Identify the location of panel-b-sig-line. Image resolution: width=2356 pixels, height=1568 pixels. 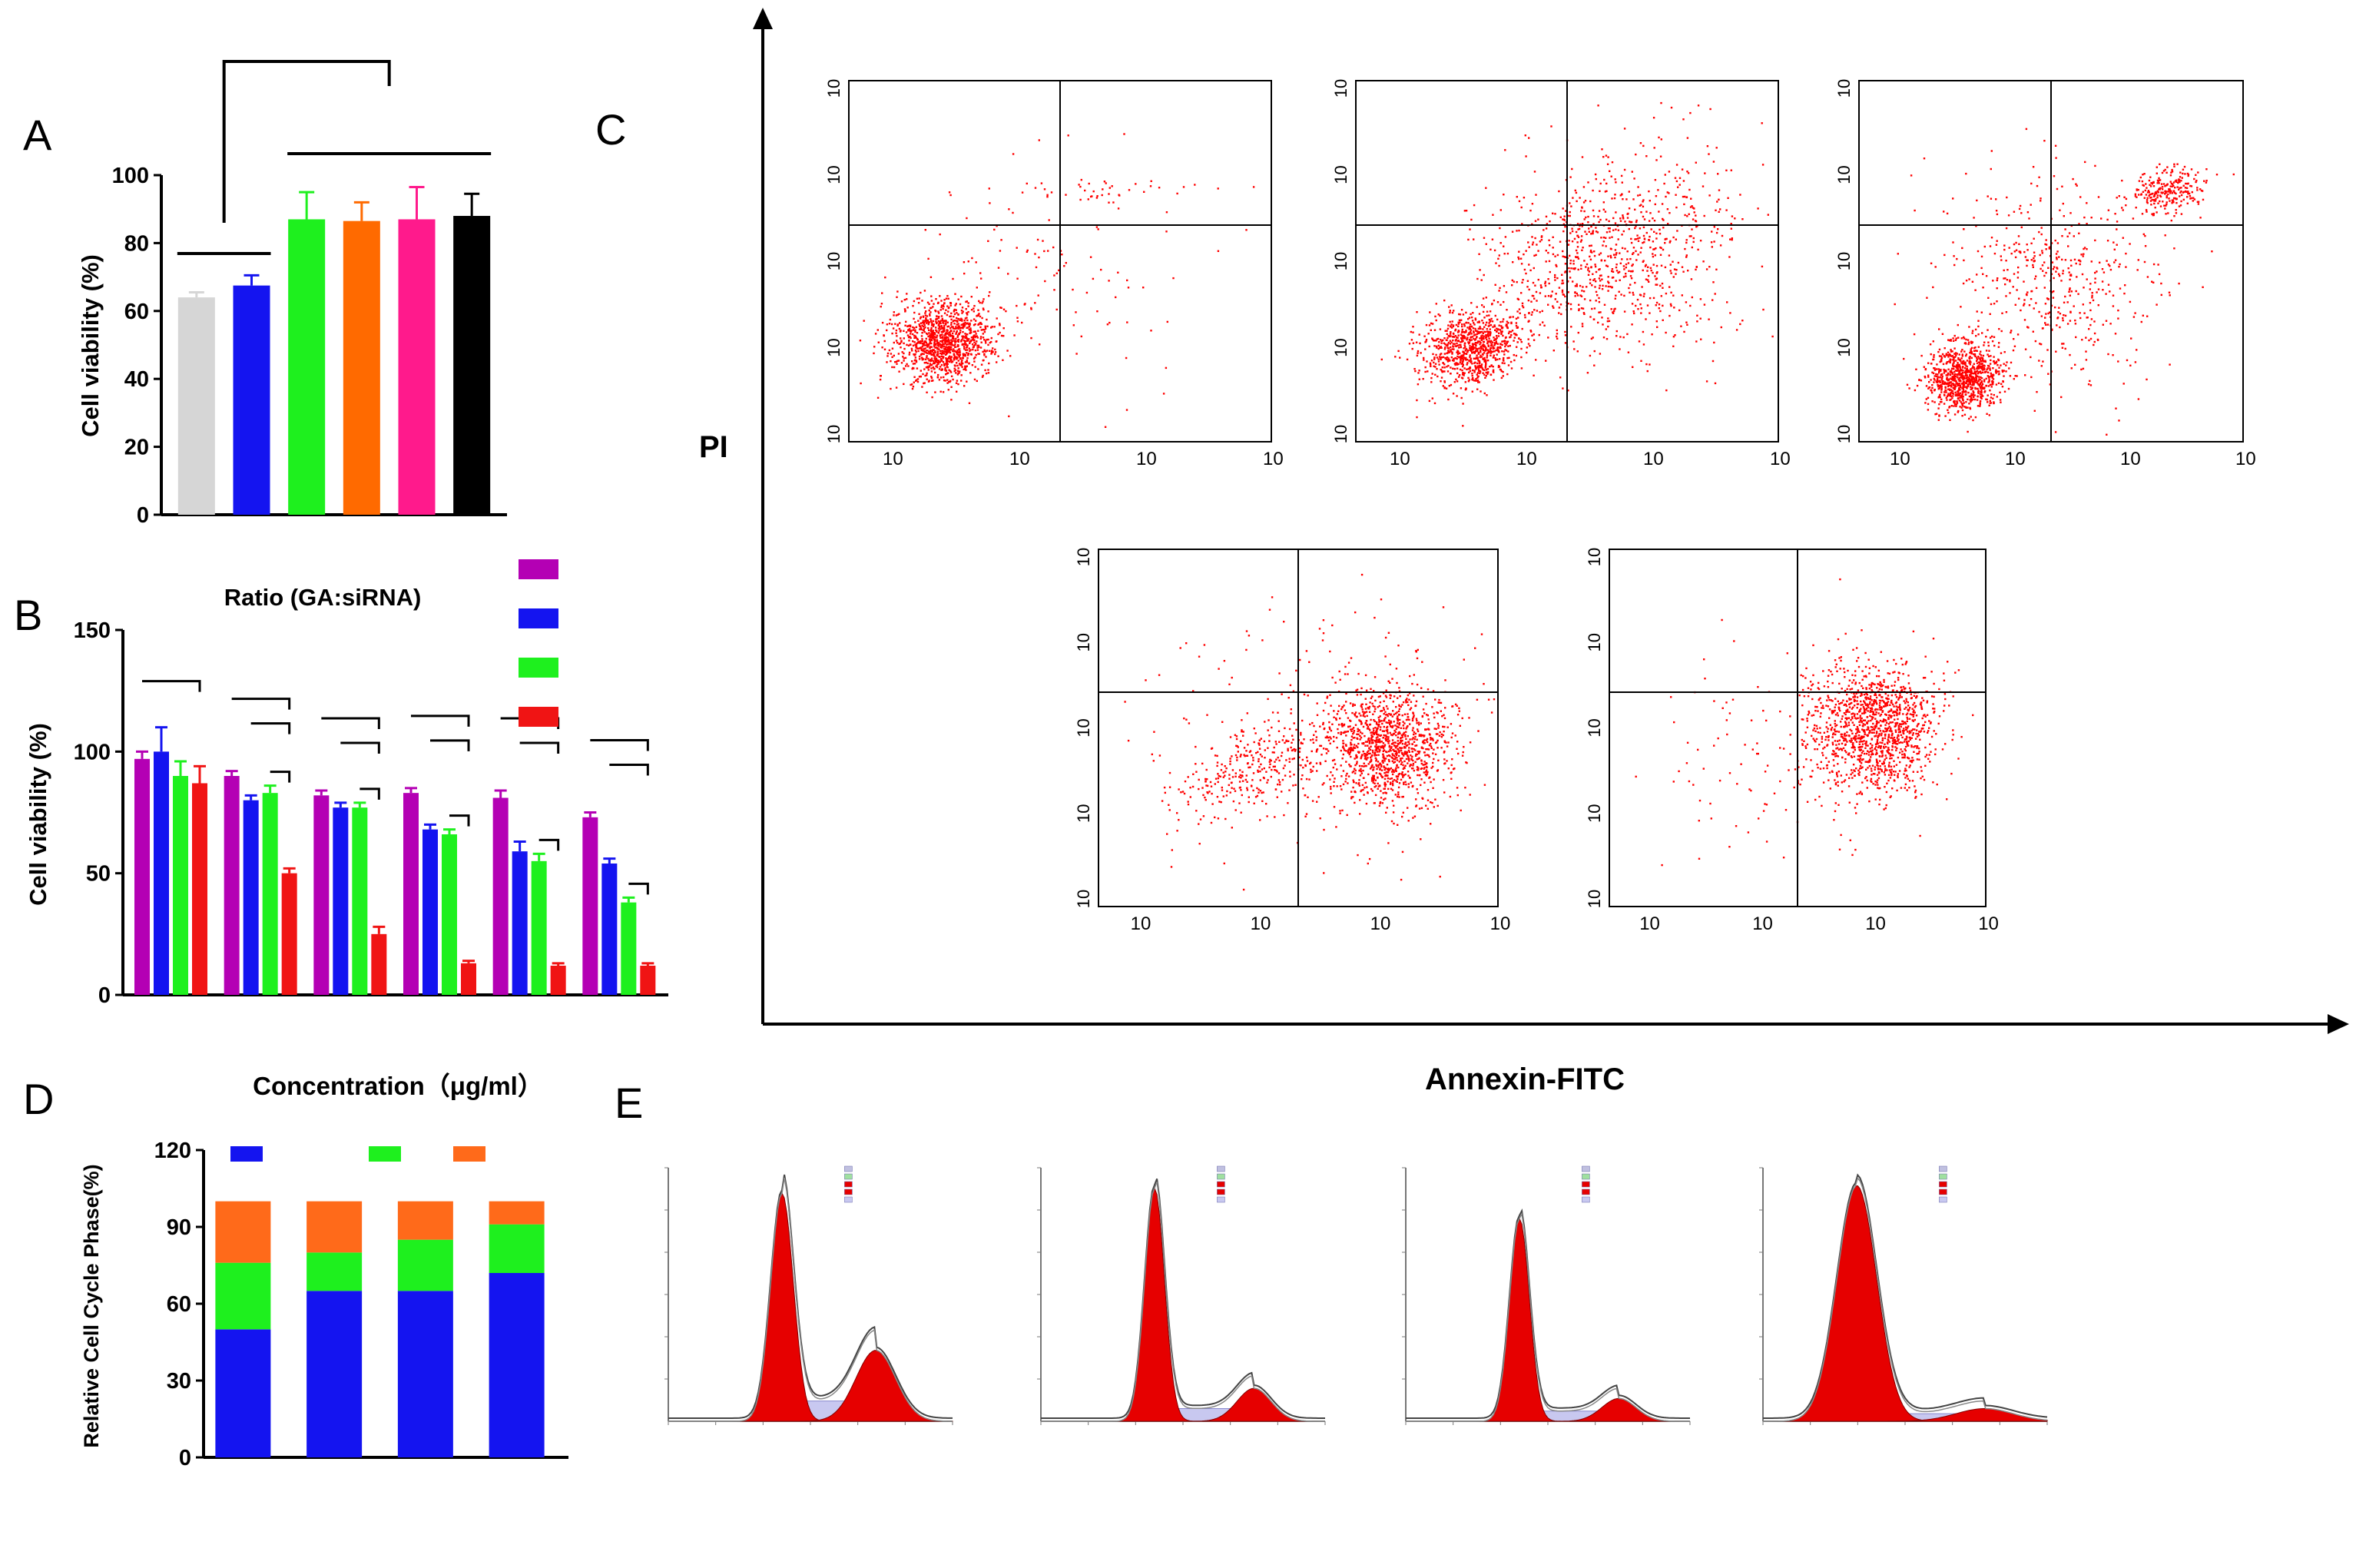
(638, 889).